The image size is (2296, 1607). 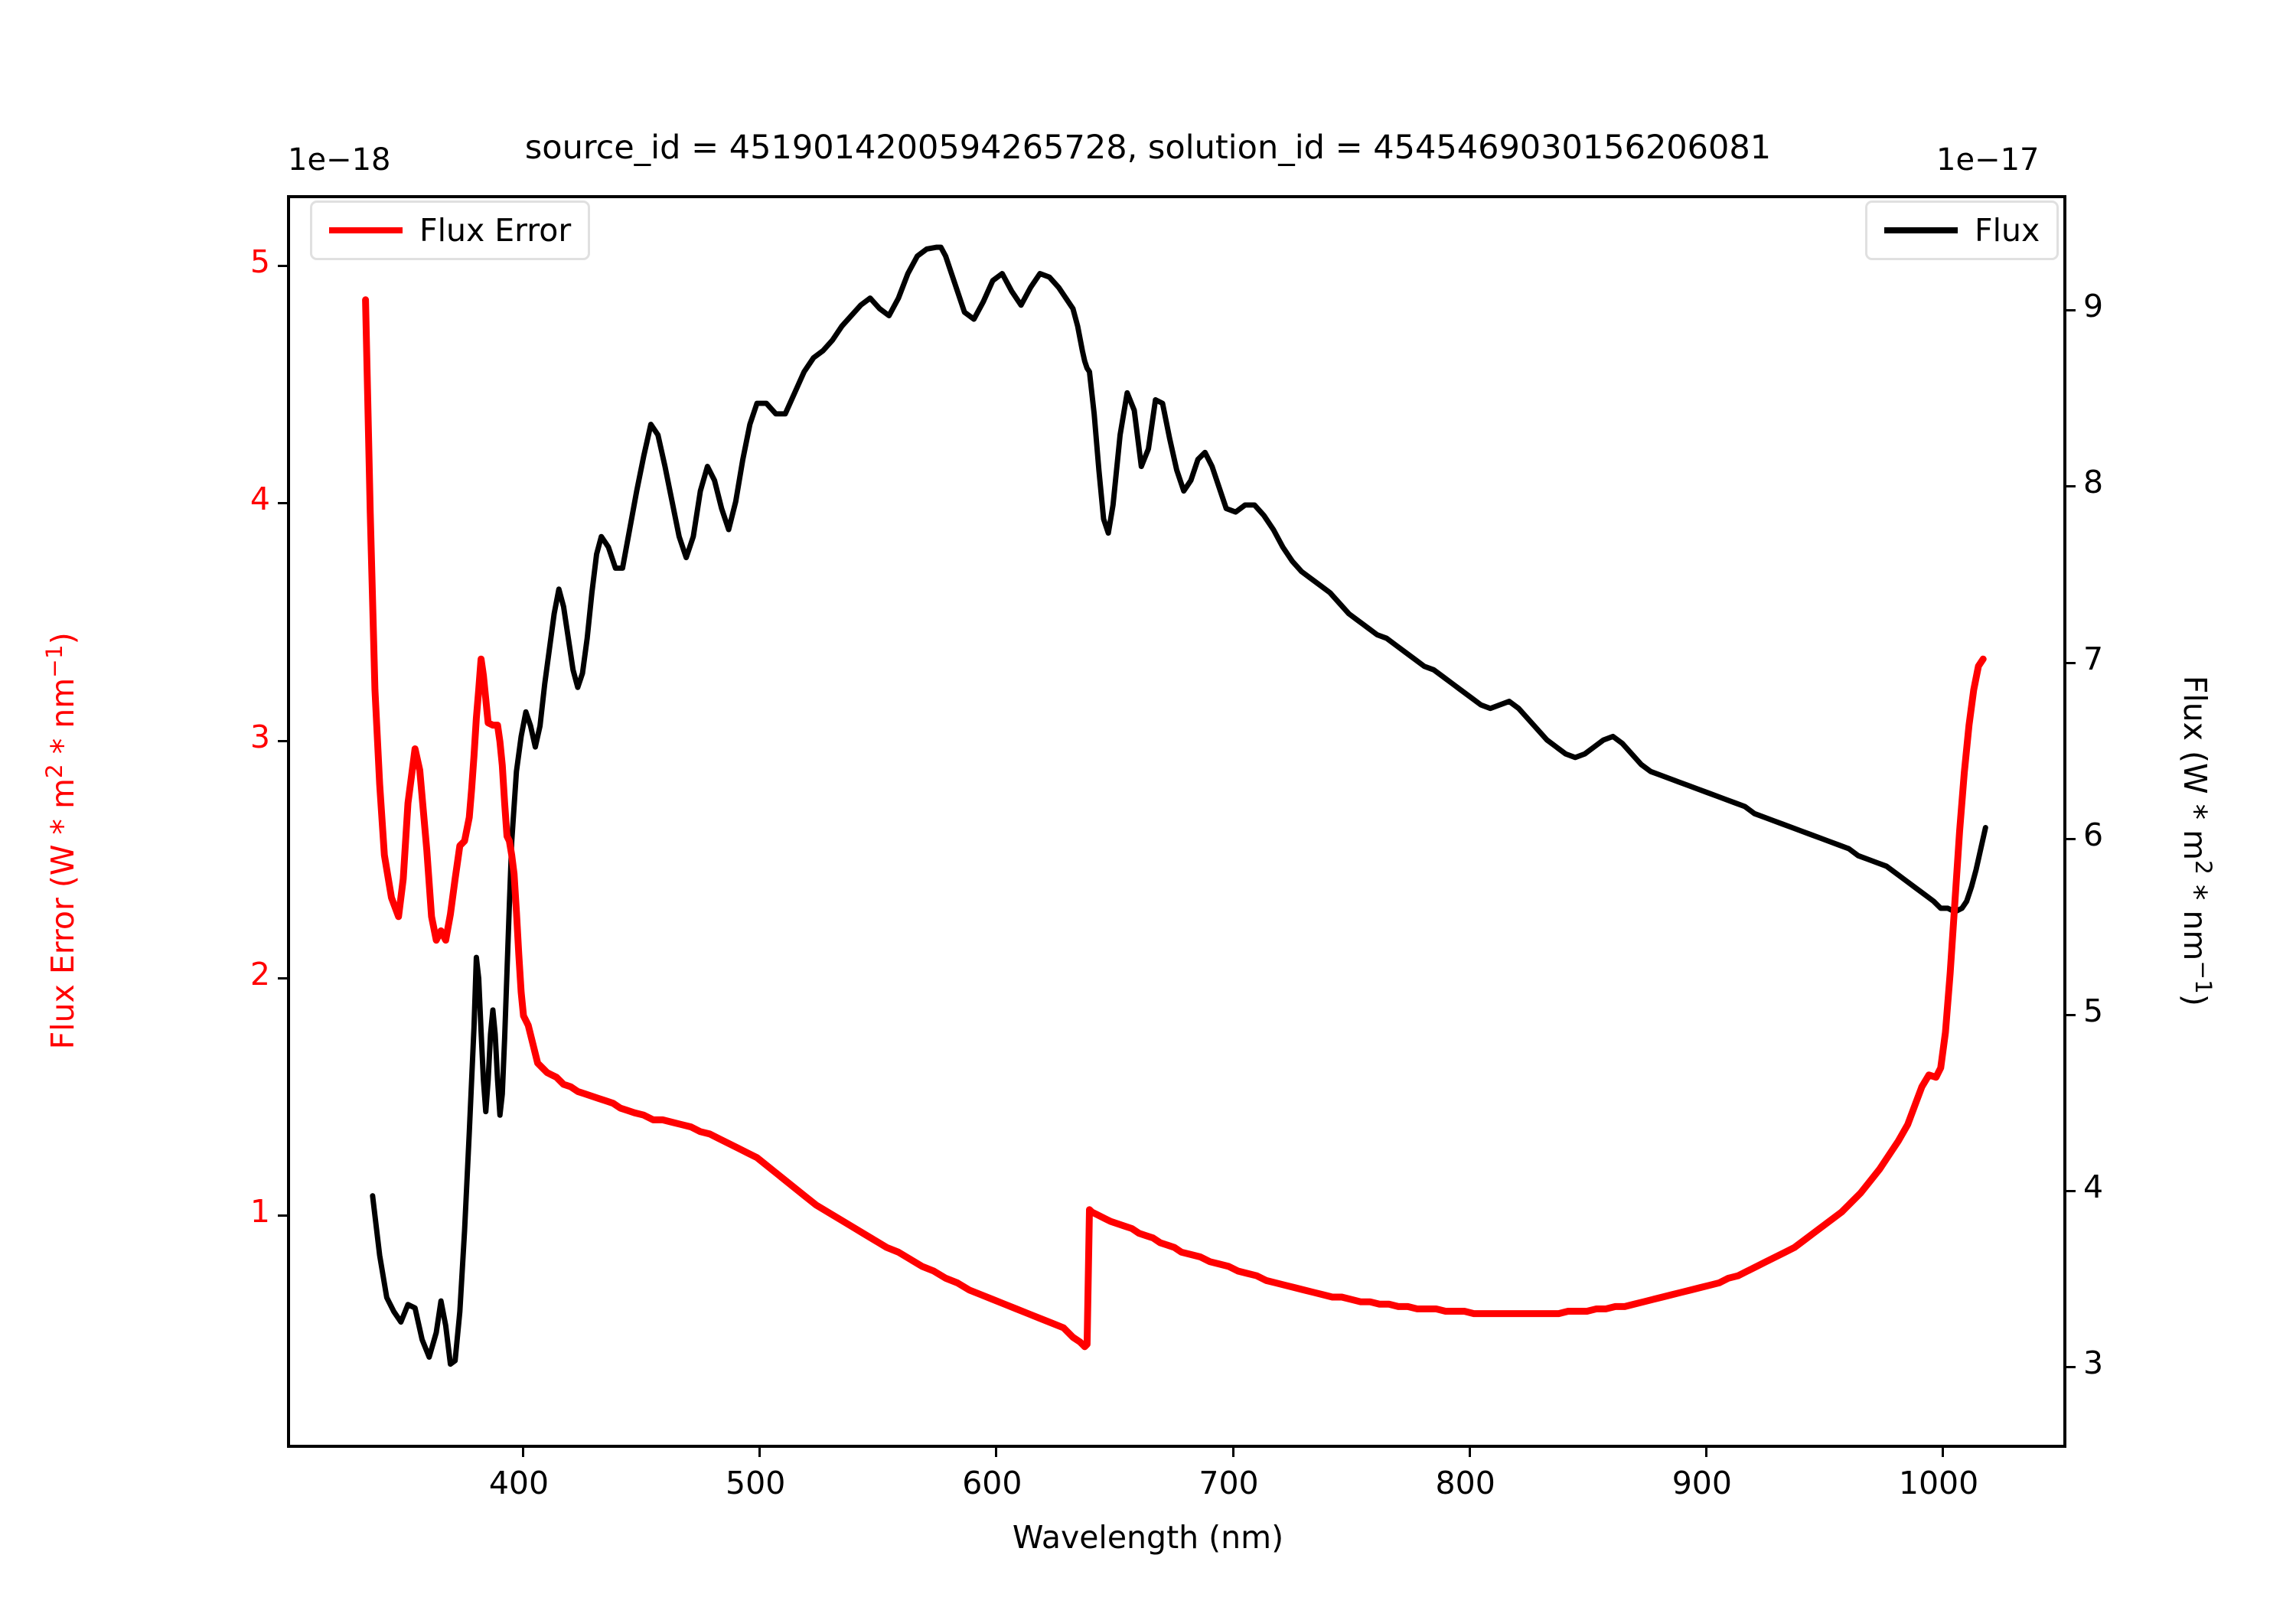 What do you see at coordinates (2093, 1363) in the screenshot?
I see `y-right-tick-label: 3` at bounding box center [2093, 1363].